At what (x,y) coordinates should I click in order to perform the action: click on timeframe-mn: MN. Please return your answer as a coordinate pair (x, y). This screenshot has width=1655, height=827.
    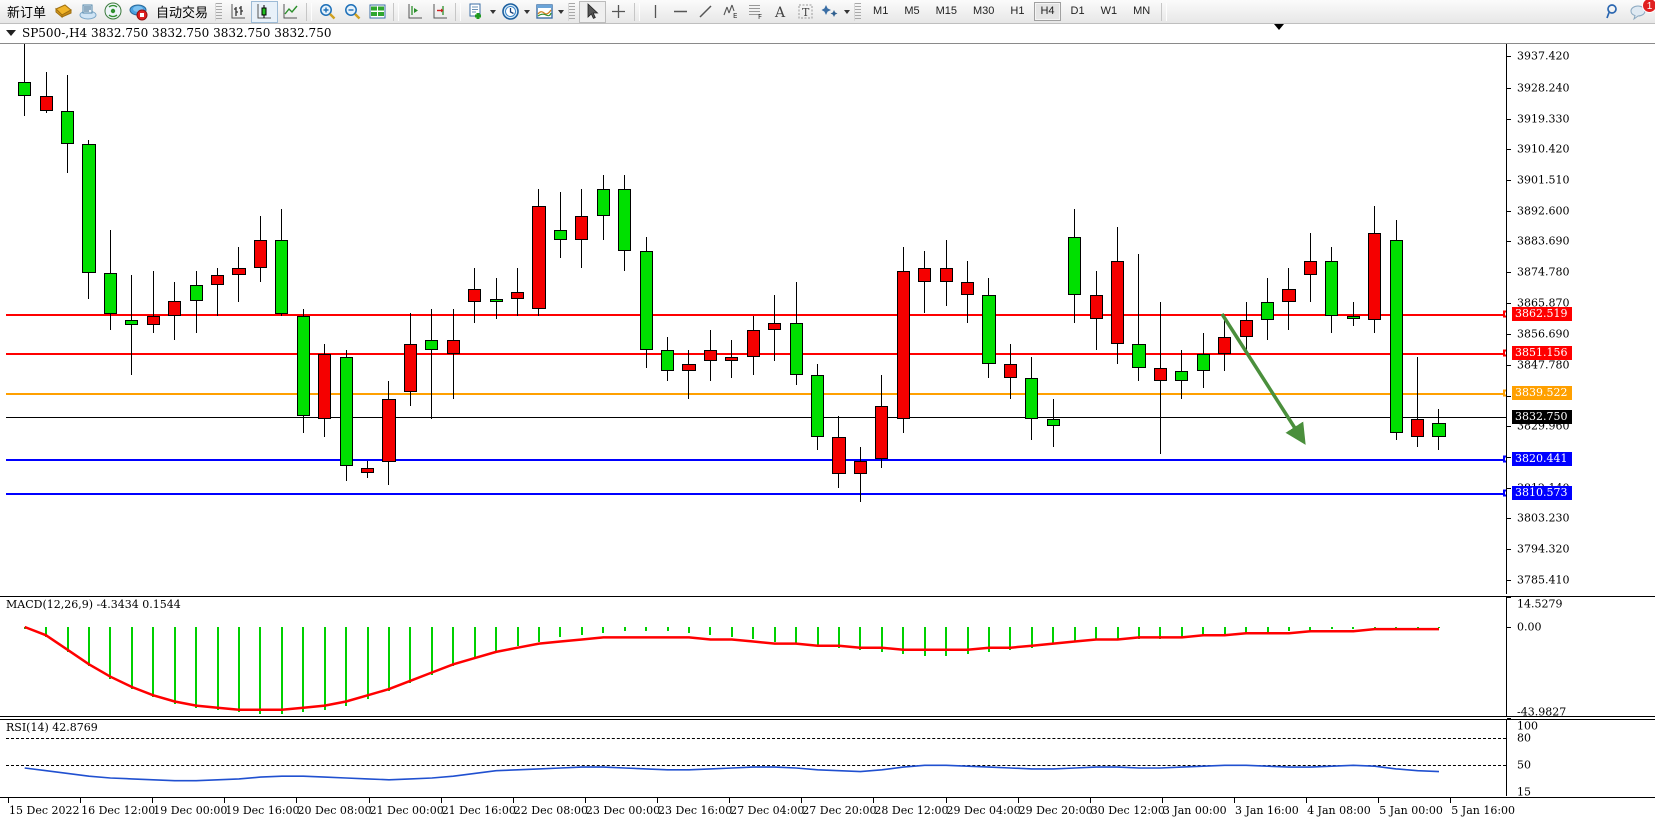
    Looking at the image, I should click on (1142, 11).